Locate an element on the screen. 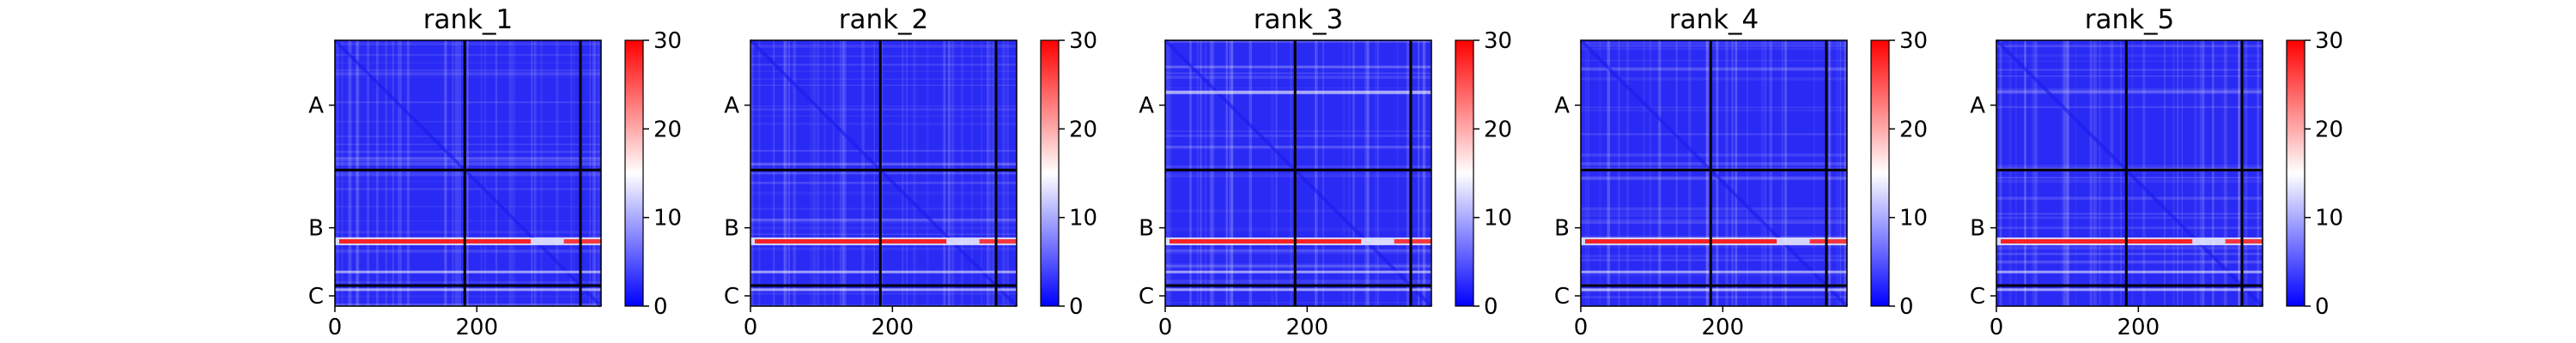 This screenshot has width=2576, height=343. x-tick-label: 0 is located at coordinates (335, 327).